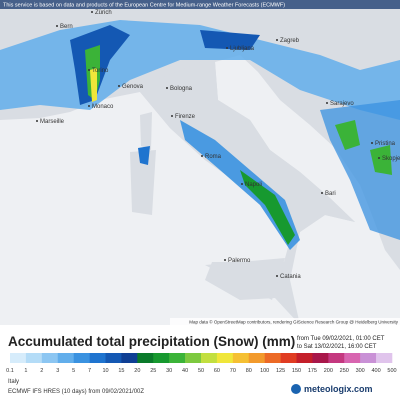 The height and width of the screenshot is (400, 400). I want to click on notice-bar, so click(200, 4).